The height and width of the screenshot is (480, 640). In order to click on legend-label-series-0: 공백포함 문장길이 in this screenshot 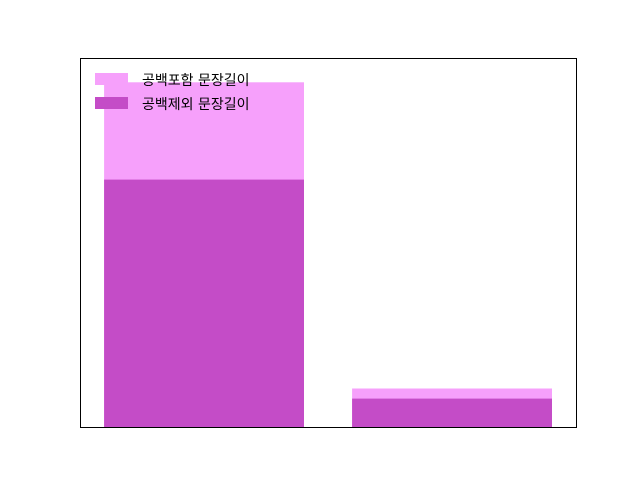, I will do `click(196, 81)`.